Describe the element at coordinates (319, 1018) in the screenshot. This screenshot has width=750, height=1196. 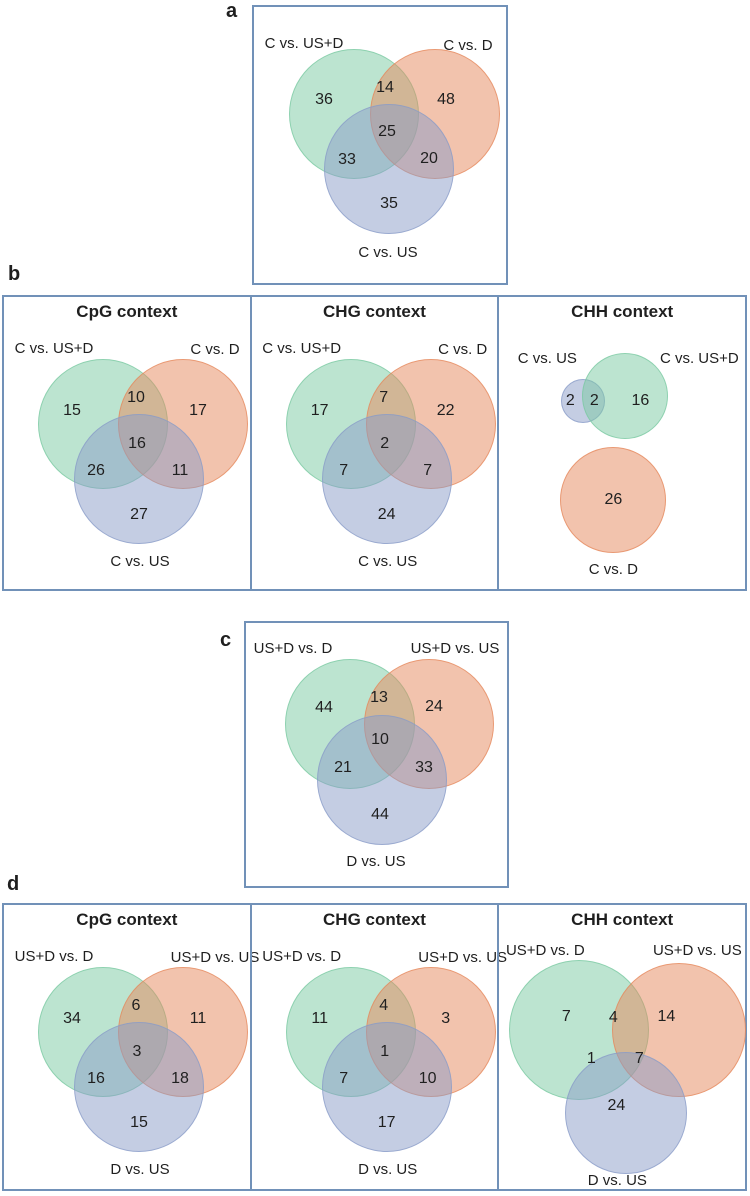
I see `region-count-a: 11` at that location.